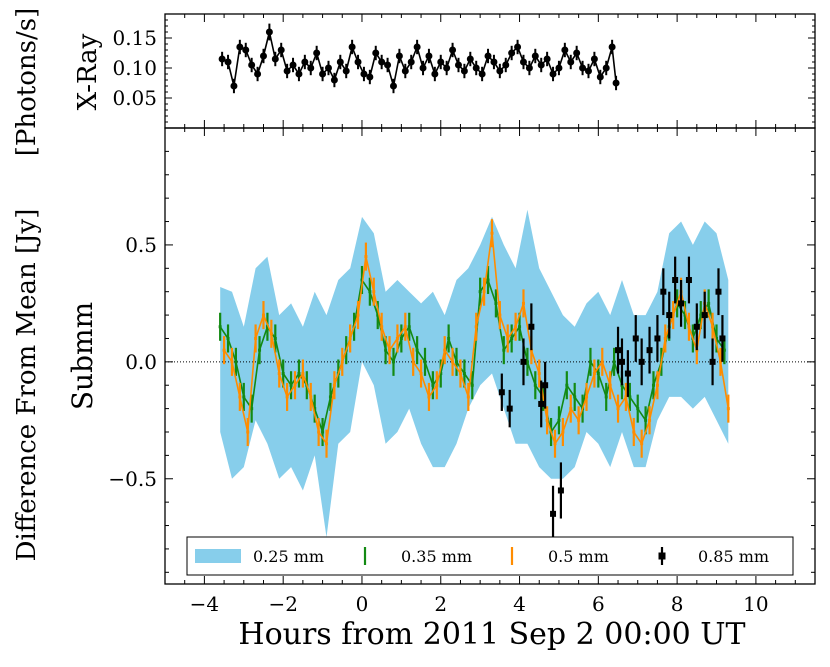 Image resolution: width=830 pixels, height=667 pixels. I want to click on y-tick-label: 0.15, so click(134, 38).